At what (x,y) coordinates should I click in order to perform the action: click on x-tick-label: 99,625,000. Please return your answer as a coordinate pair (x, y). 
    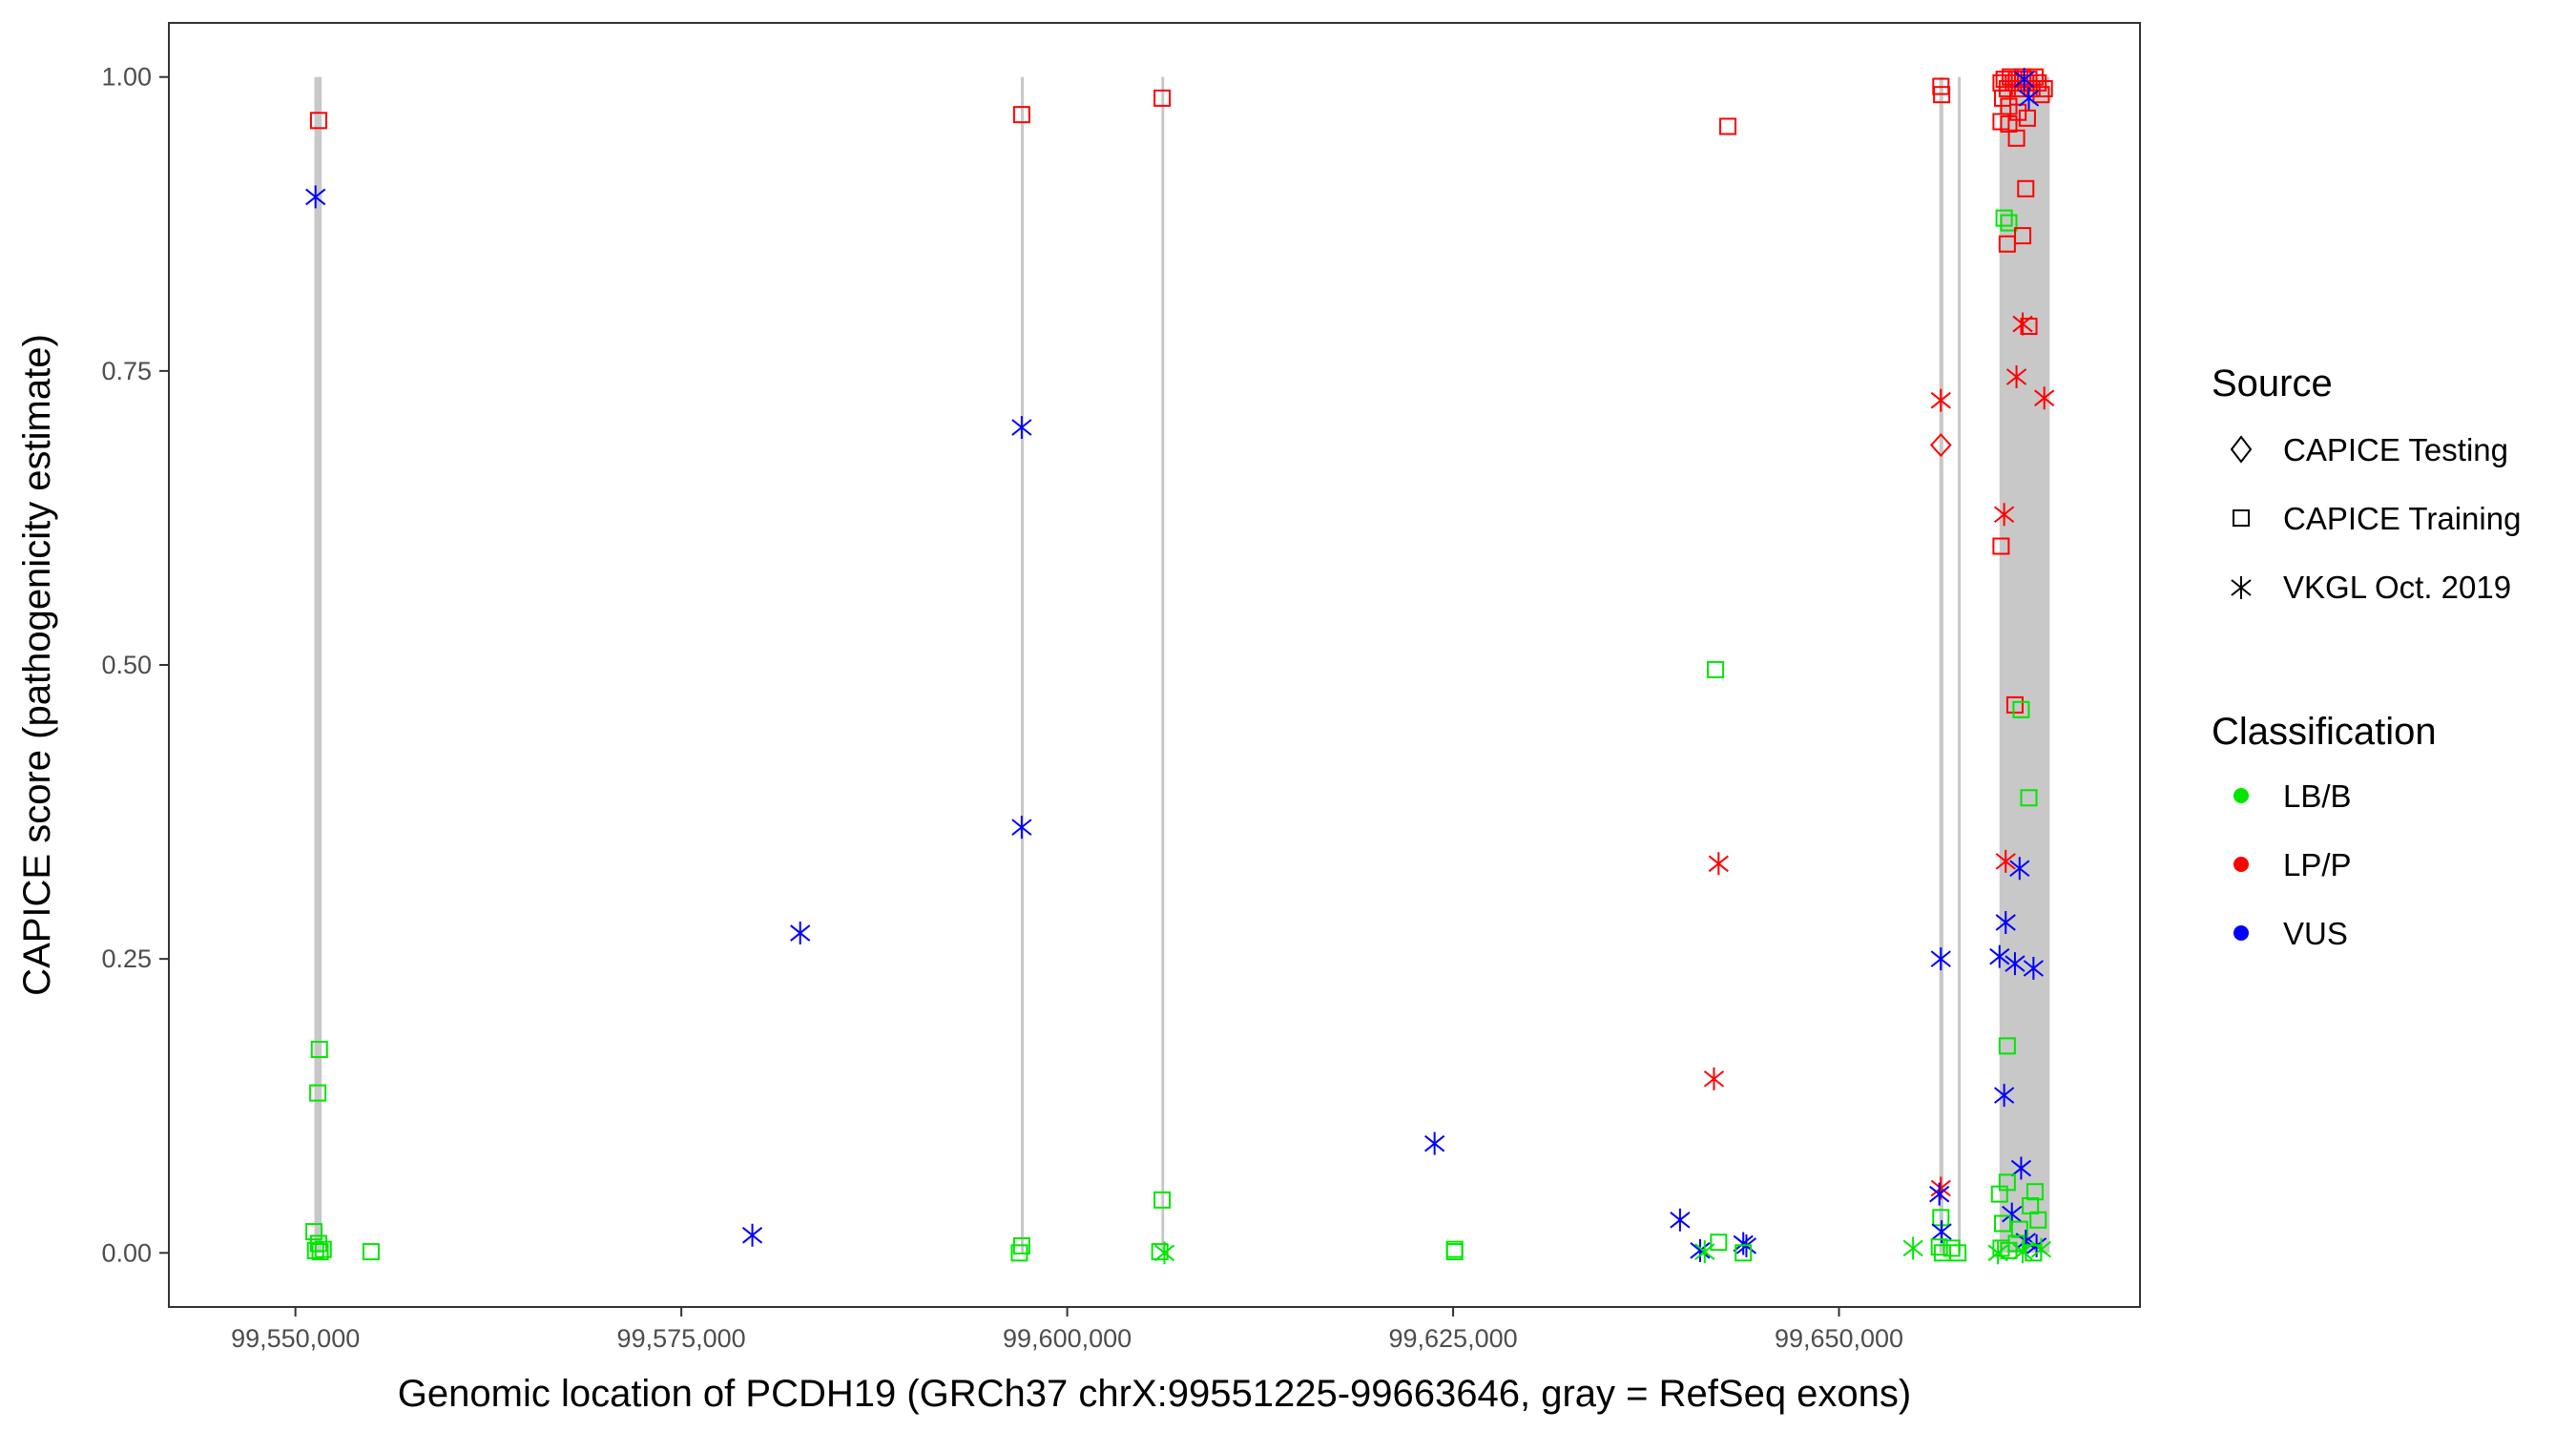
    Looking at the image, I should click on (1452, 1338).